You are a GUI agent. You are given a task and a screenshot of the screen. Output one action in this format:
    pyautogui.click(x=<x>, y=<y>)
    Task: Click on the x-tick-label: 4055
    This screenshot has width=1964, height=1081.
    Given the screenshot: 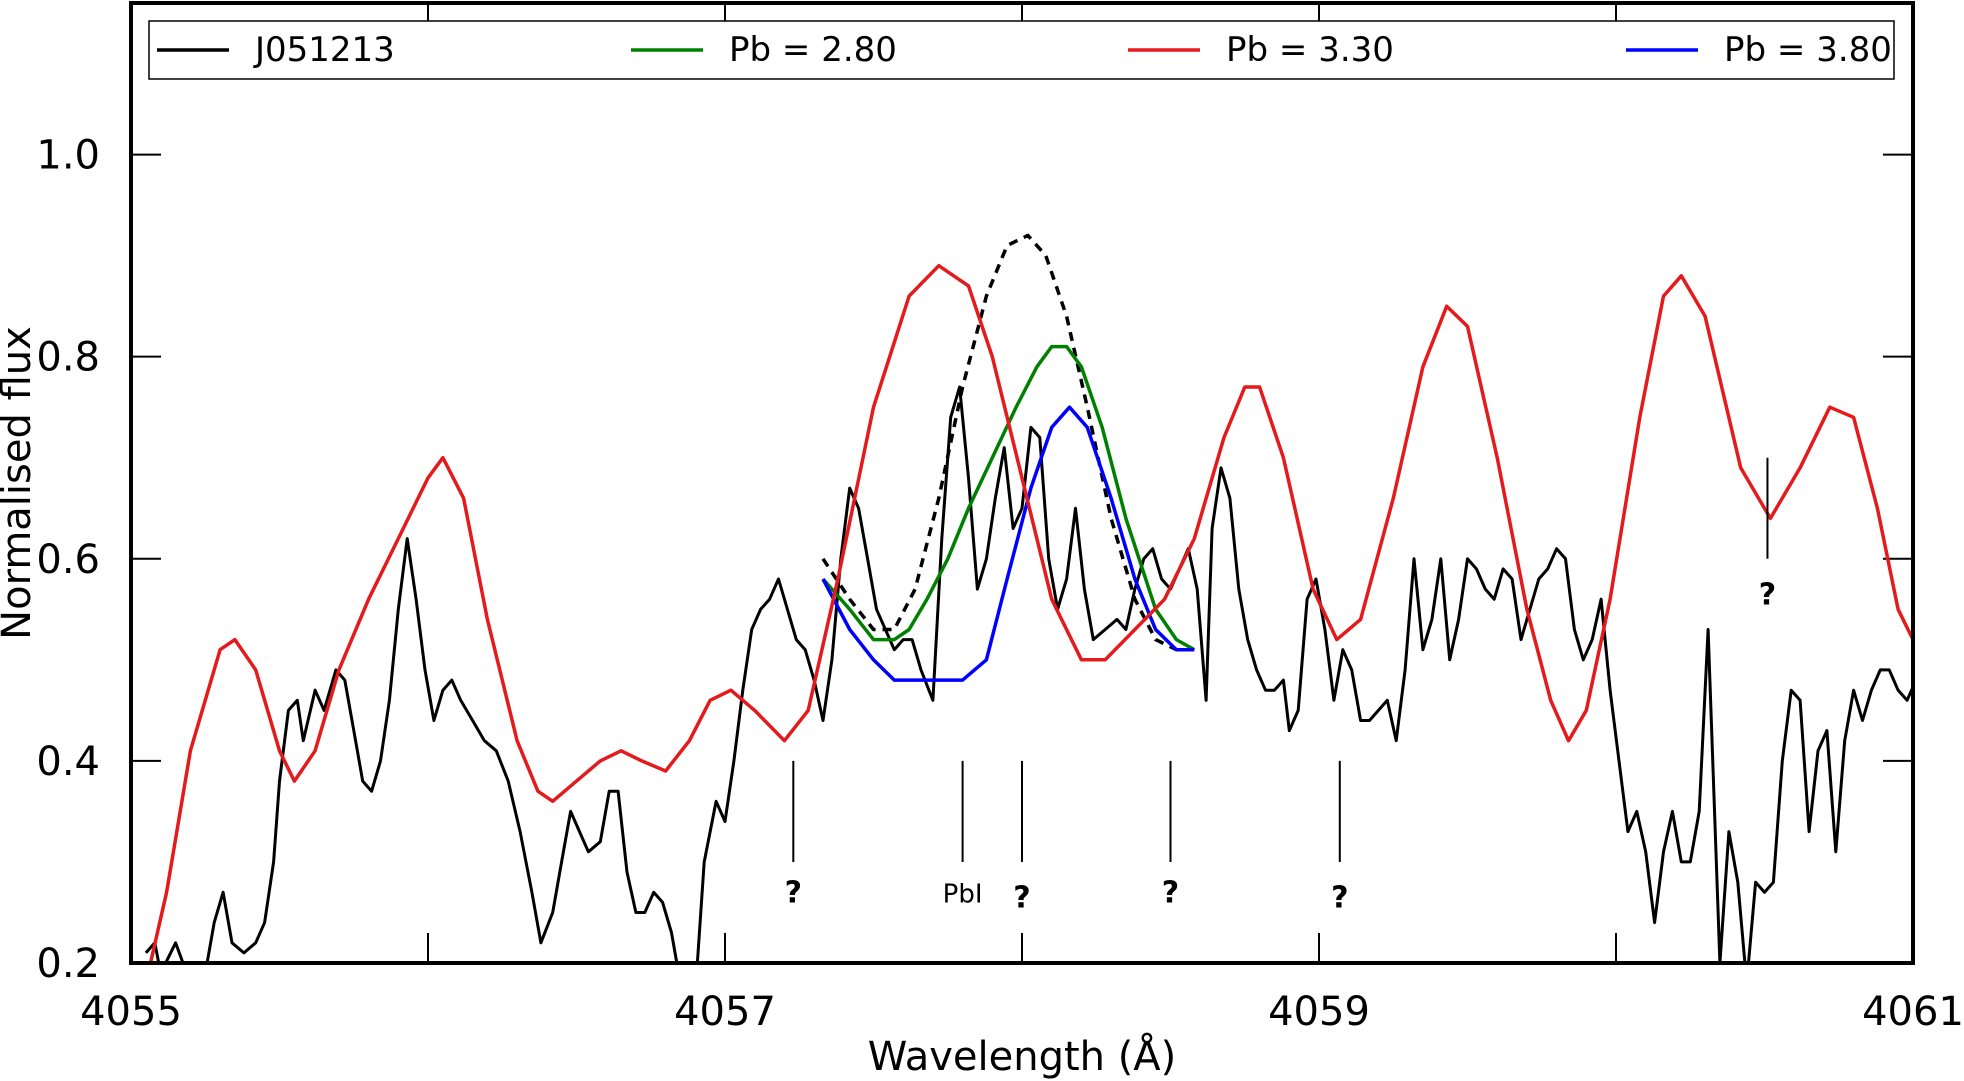 What is the action you would take?
    pyautogui.click(x=131, y=1012)
    